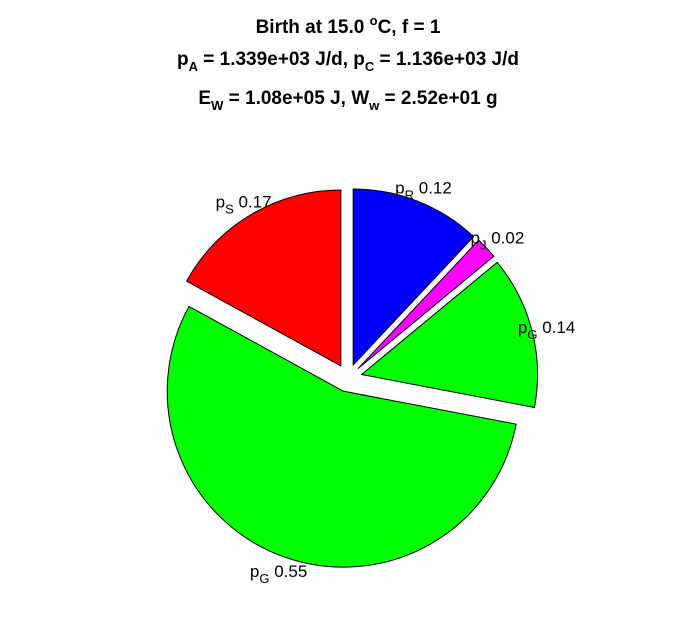  Describe the element at coordinates (409, 194) in the screenshot. I see `slice-label-sub-0: R` at that location.